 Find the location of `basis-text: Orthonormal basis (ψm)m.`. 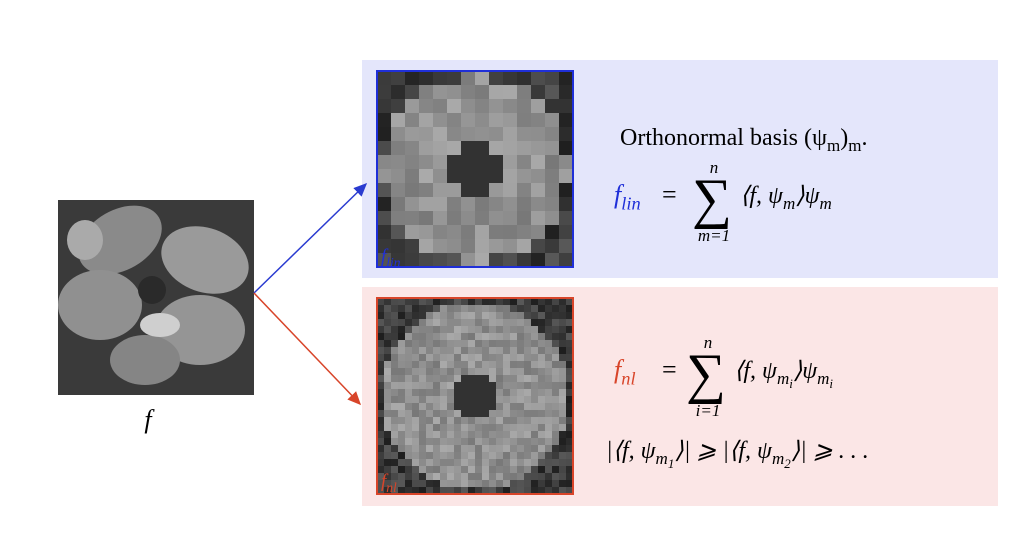

basis-text: Orthonormal basis (ψm)m. is located at coordinates (743, 140).